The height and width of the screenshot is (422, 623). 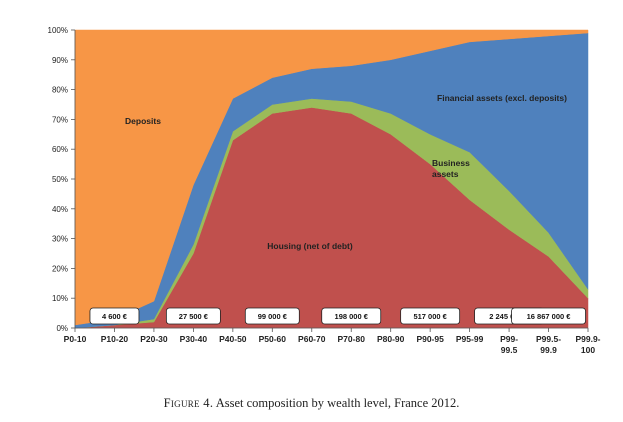 What do you see at coordinates (188, 403) in the screenshot?
I see `caption-lead: Figure 4.` at bounding box center [188, 403].